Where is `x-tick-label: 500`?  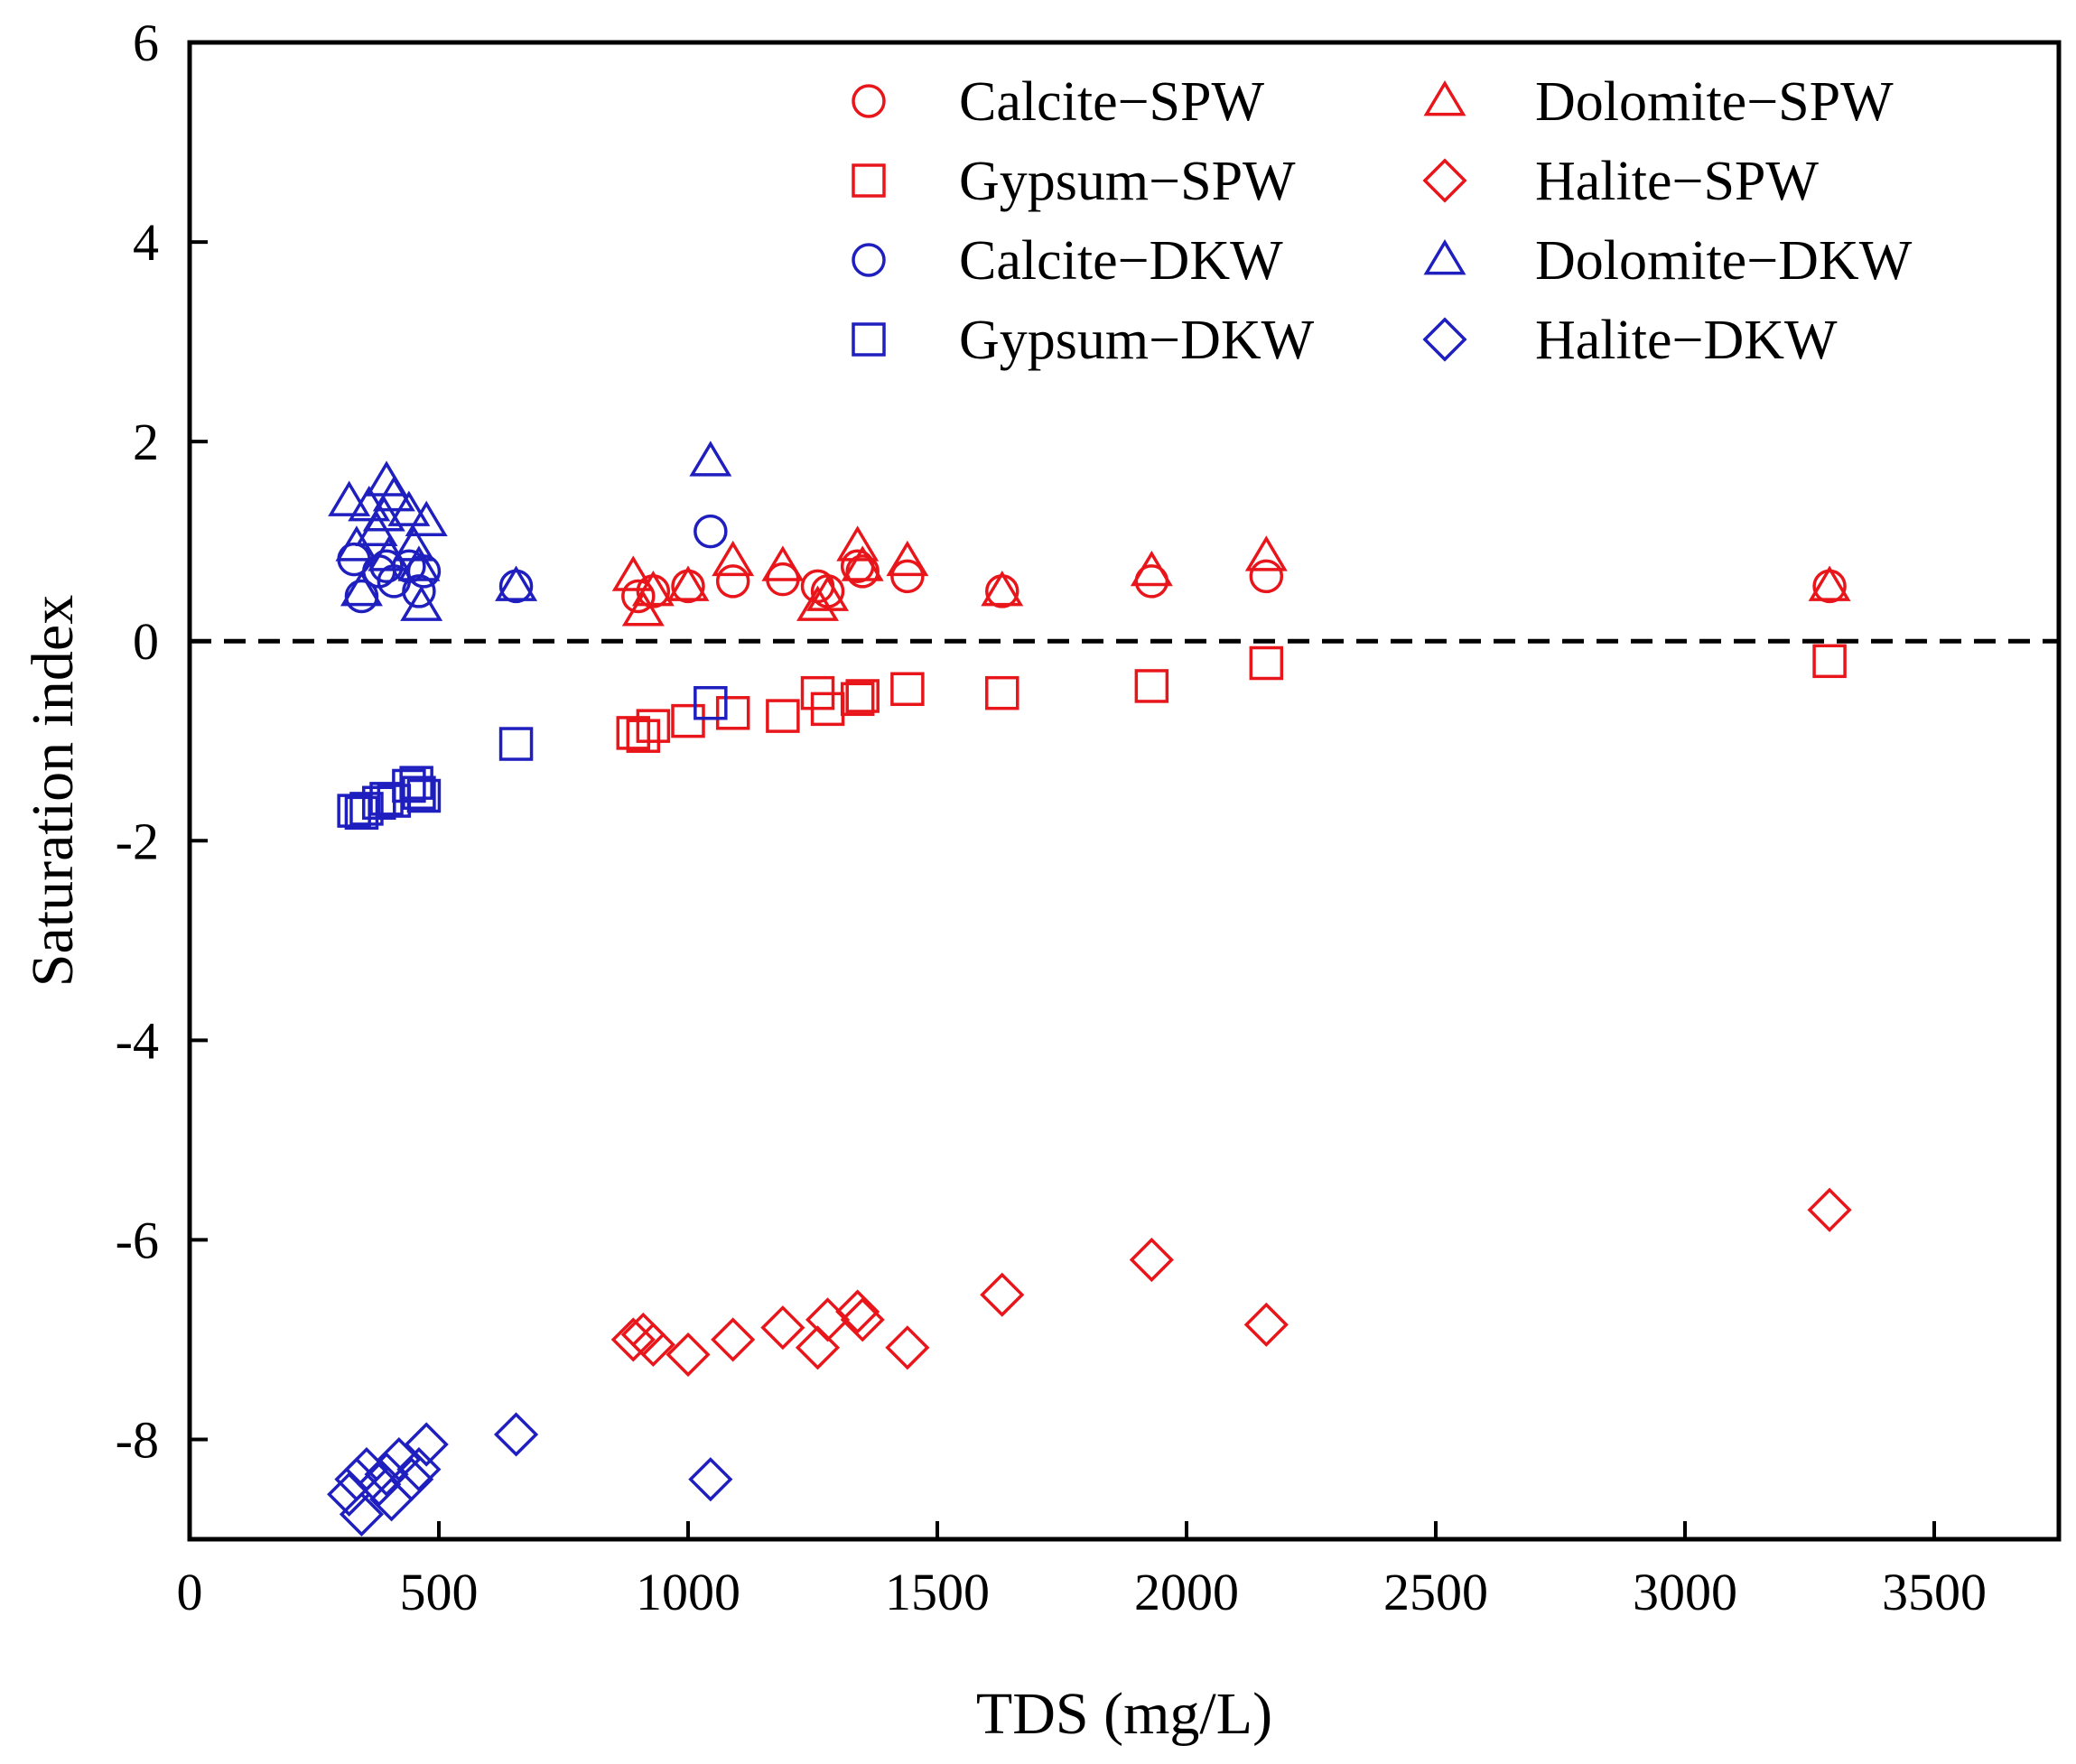 x-tick-label: 500 is located at coordinates (439, 1592).